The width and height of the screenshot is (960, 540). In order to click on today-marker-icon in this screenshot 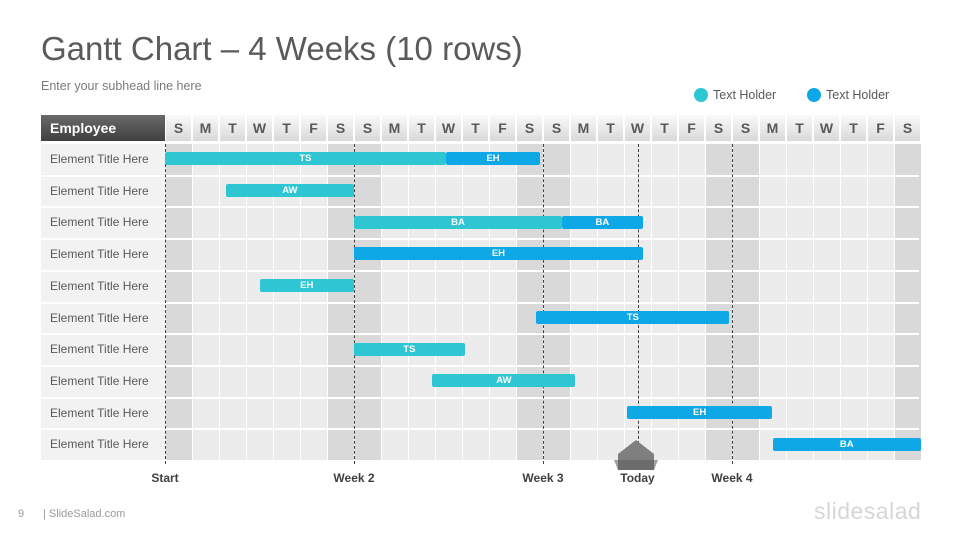, I will do `click(636, 455)`.